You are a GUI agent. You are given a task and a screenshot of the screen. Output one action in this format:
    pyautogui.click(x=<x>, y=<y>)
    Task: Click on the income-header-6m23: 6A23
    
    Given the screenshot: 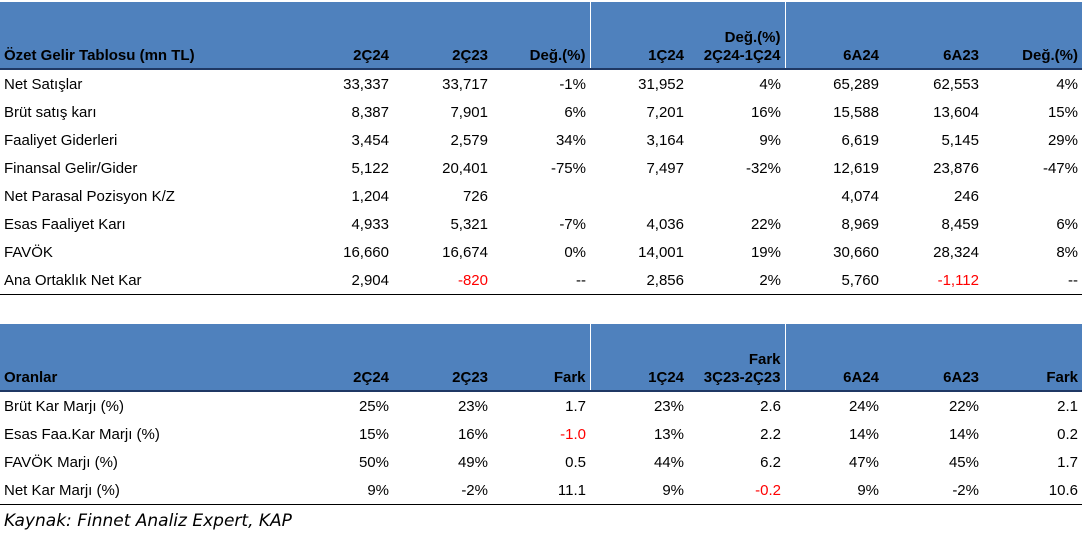 What is the action you would take?
    pyautogui.click(x=933, y=35)
    